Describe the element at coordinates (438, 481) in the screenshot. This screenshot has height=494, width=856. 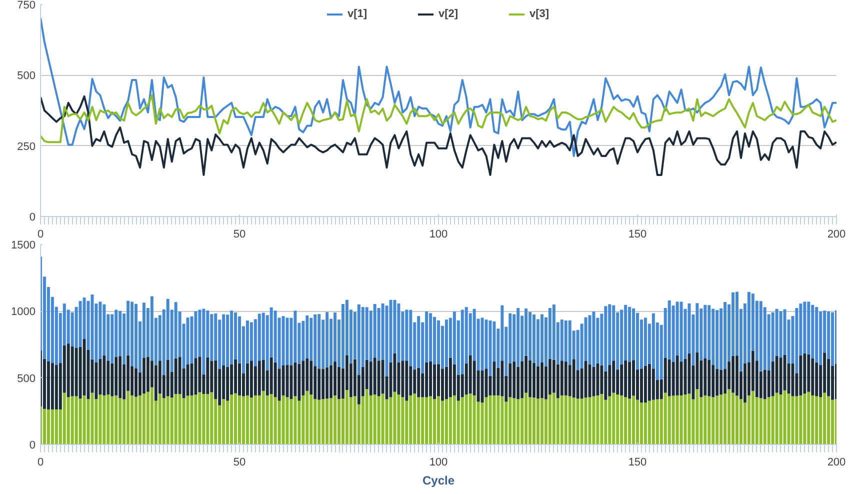
I see `x-axis-title: Cycle` at that location.